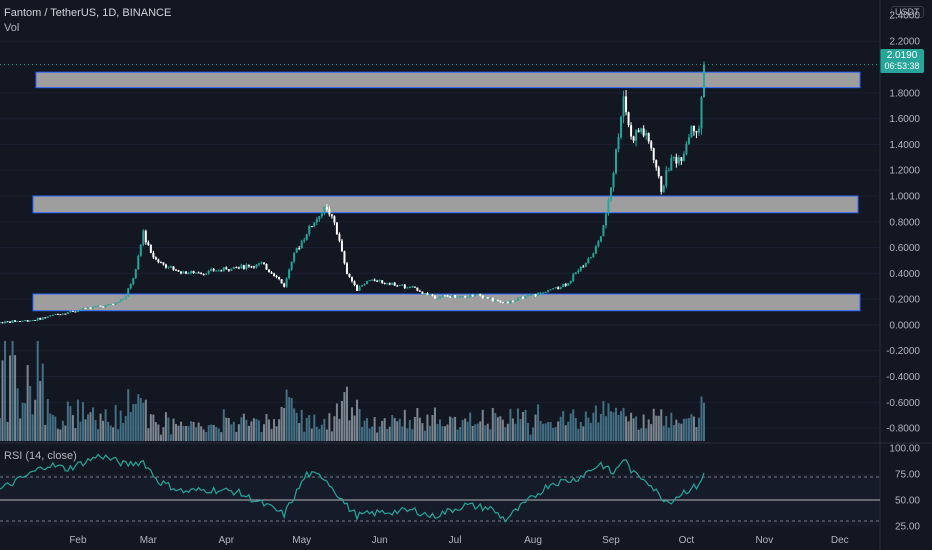 The image size is (932, 550). I want to click on price-tick-label: -0.8000, so click(903, 429).